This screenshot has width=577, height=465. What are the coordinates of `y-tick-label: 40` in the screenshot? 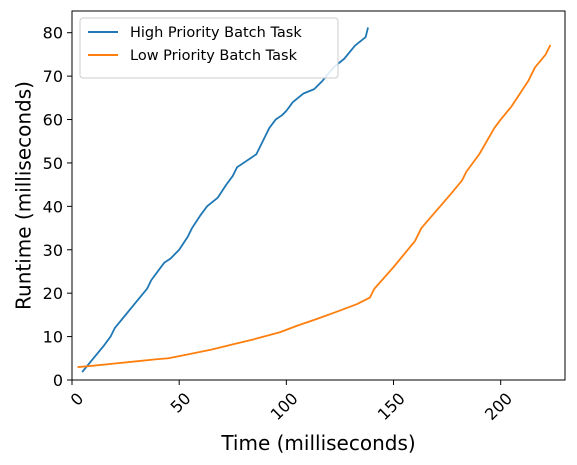 It's located at (53, 206).